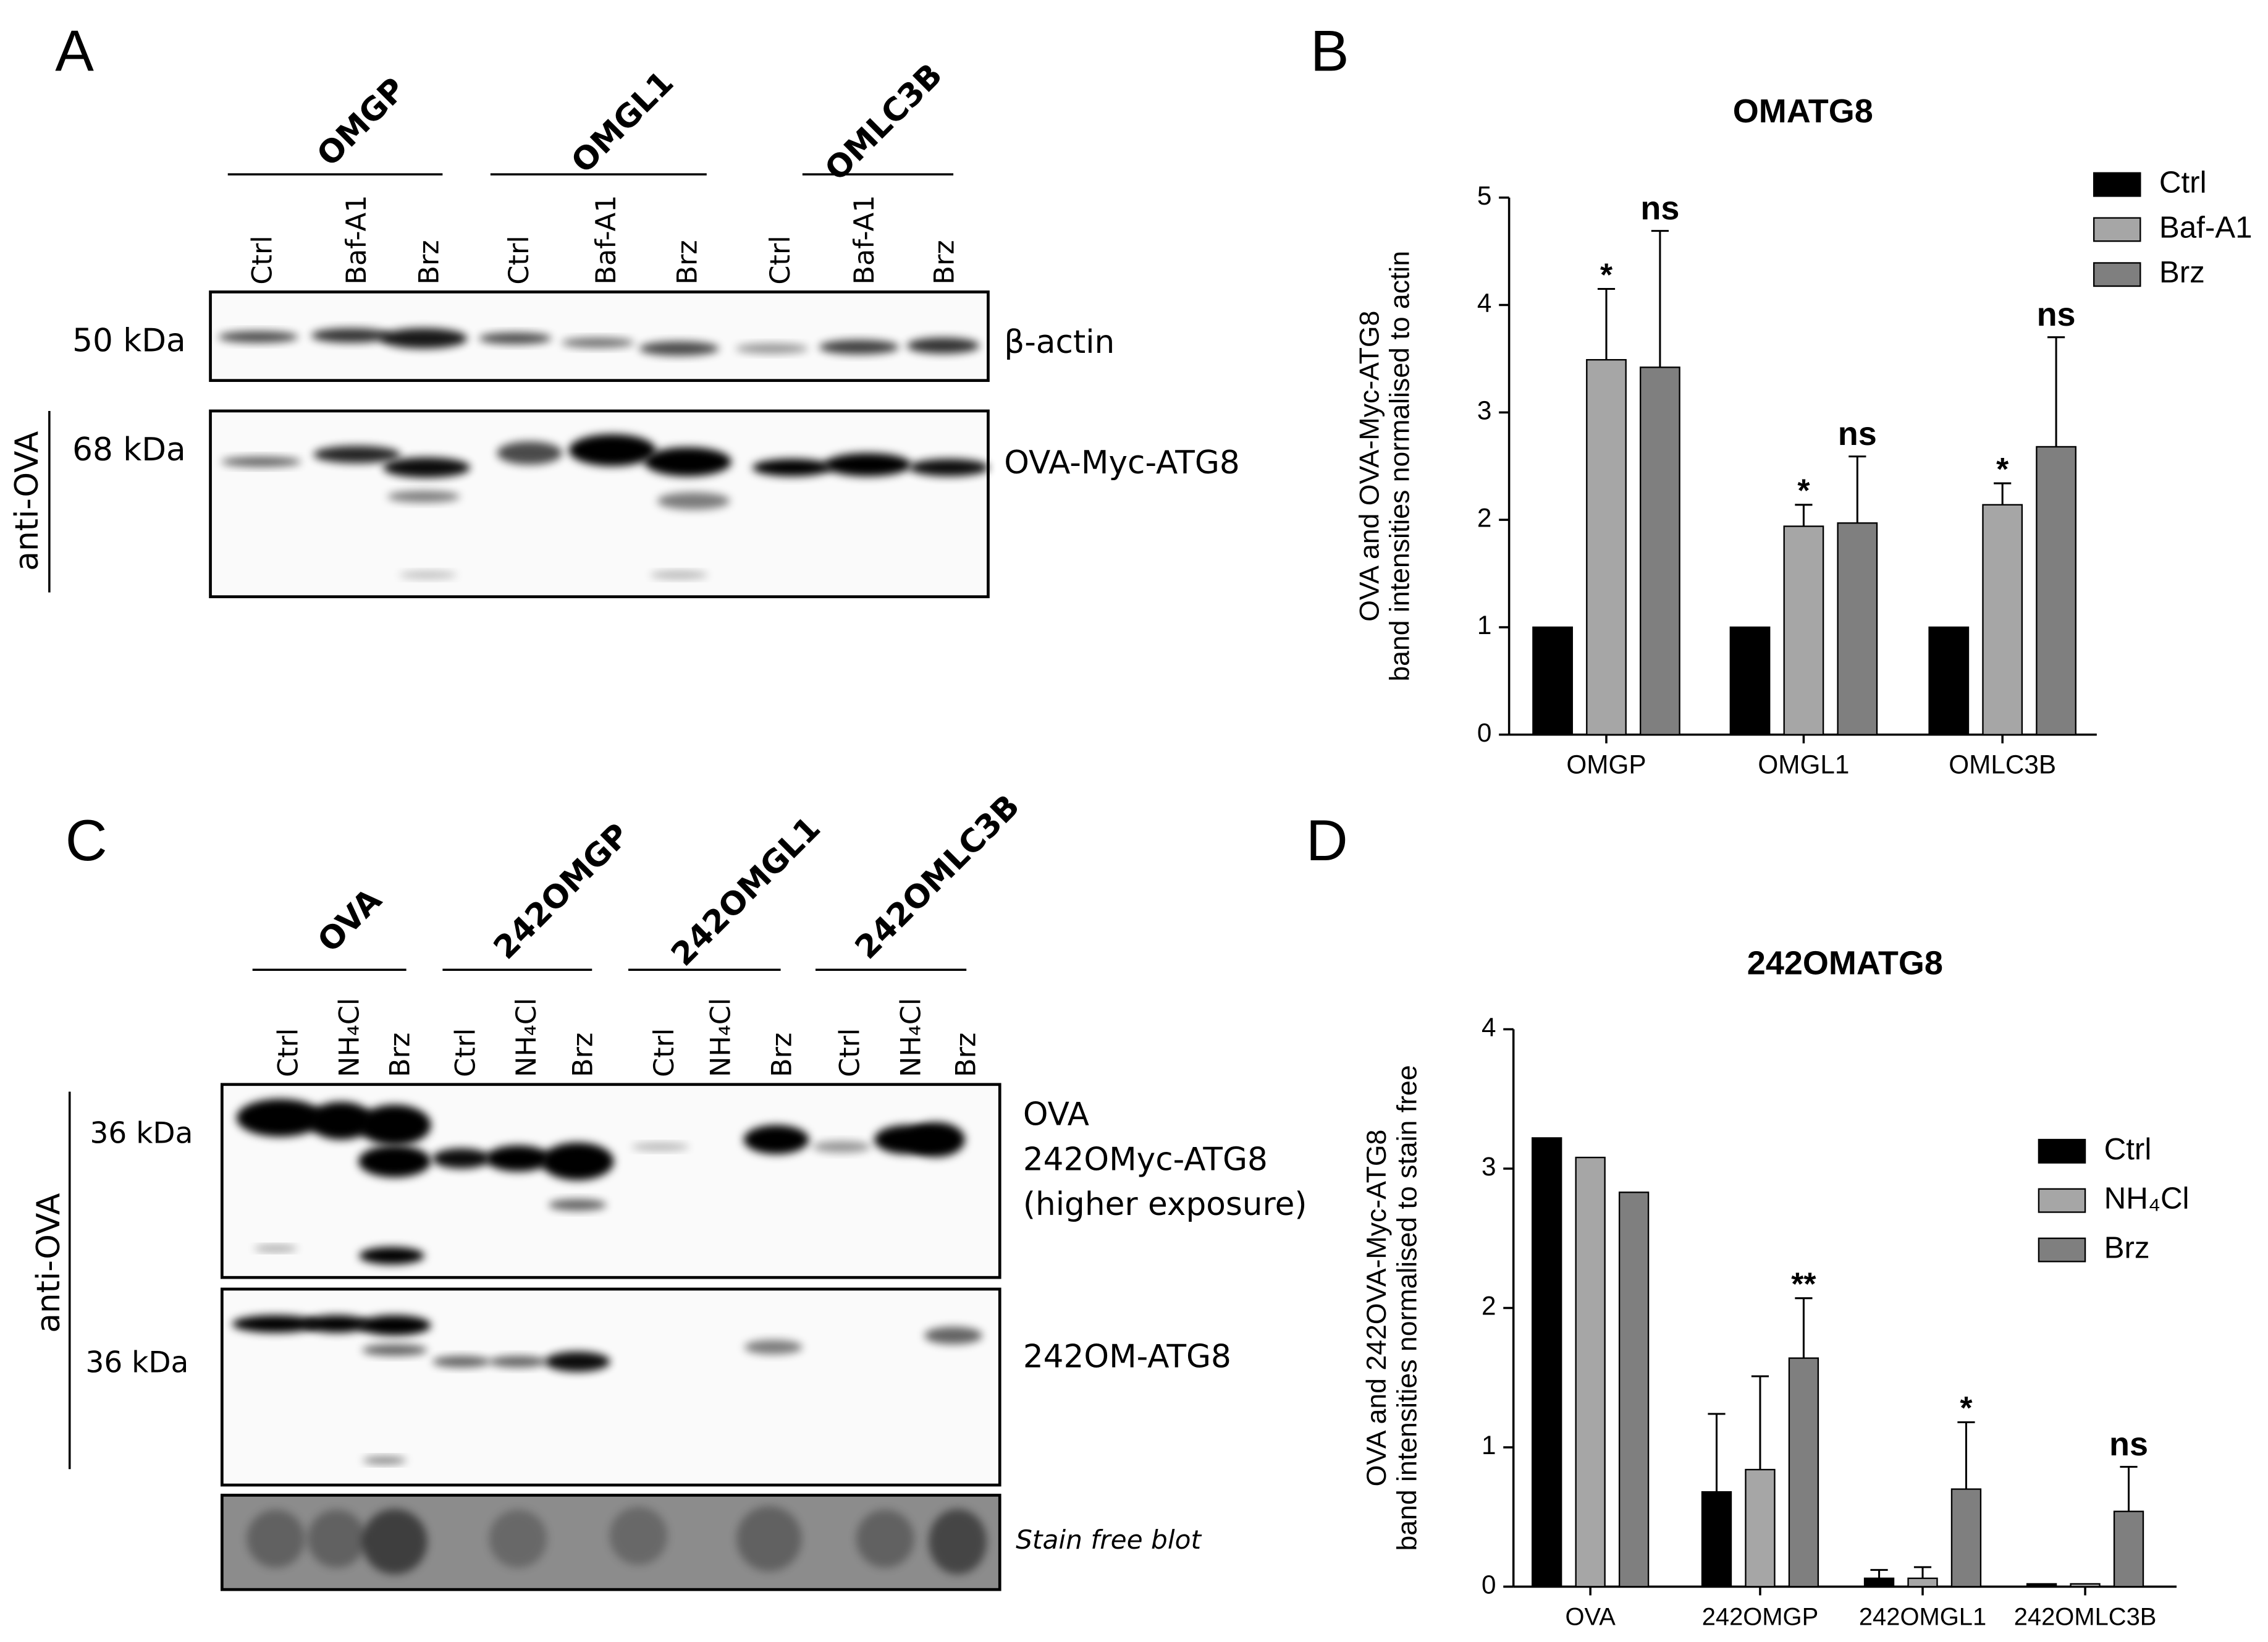 The width and height of the screenshot is (2268, 1642). What do you see at coordinates (2127, 1248) in the screenshot?
I see `legend-label: Brz` at bounding box center [2127, 1248].